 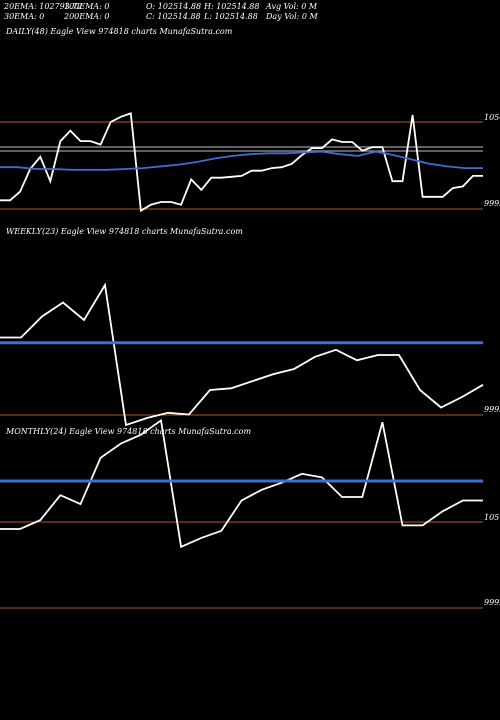 What do you see at coordinates (231, 16) in the screenshot?
I see `header-low: L: 102514.88` at bounding box center [231, 16].